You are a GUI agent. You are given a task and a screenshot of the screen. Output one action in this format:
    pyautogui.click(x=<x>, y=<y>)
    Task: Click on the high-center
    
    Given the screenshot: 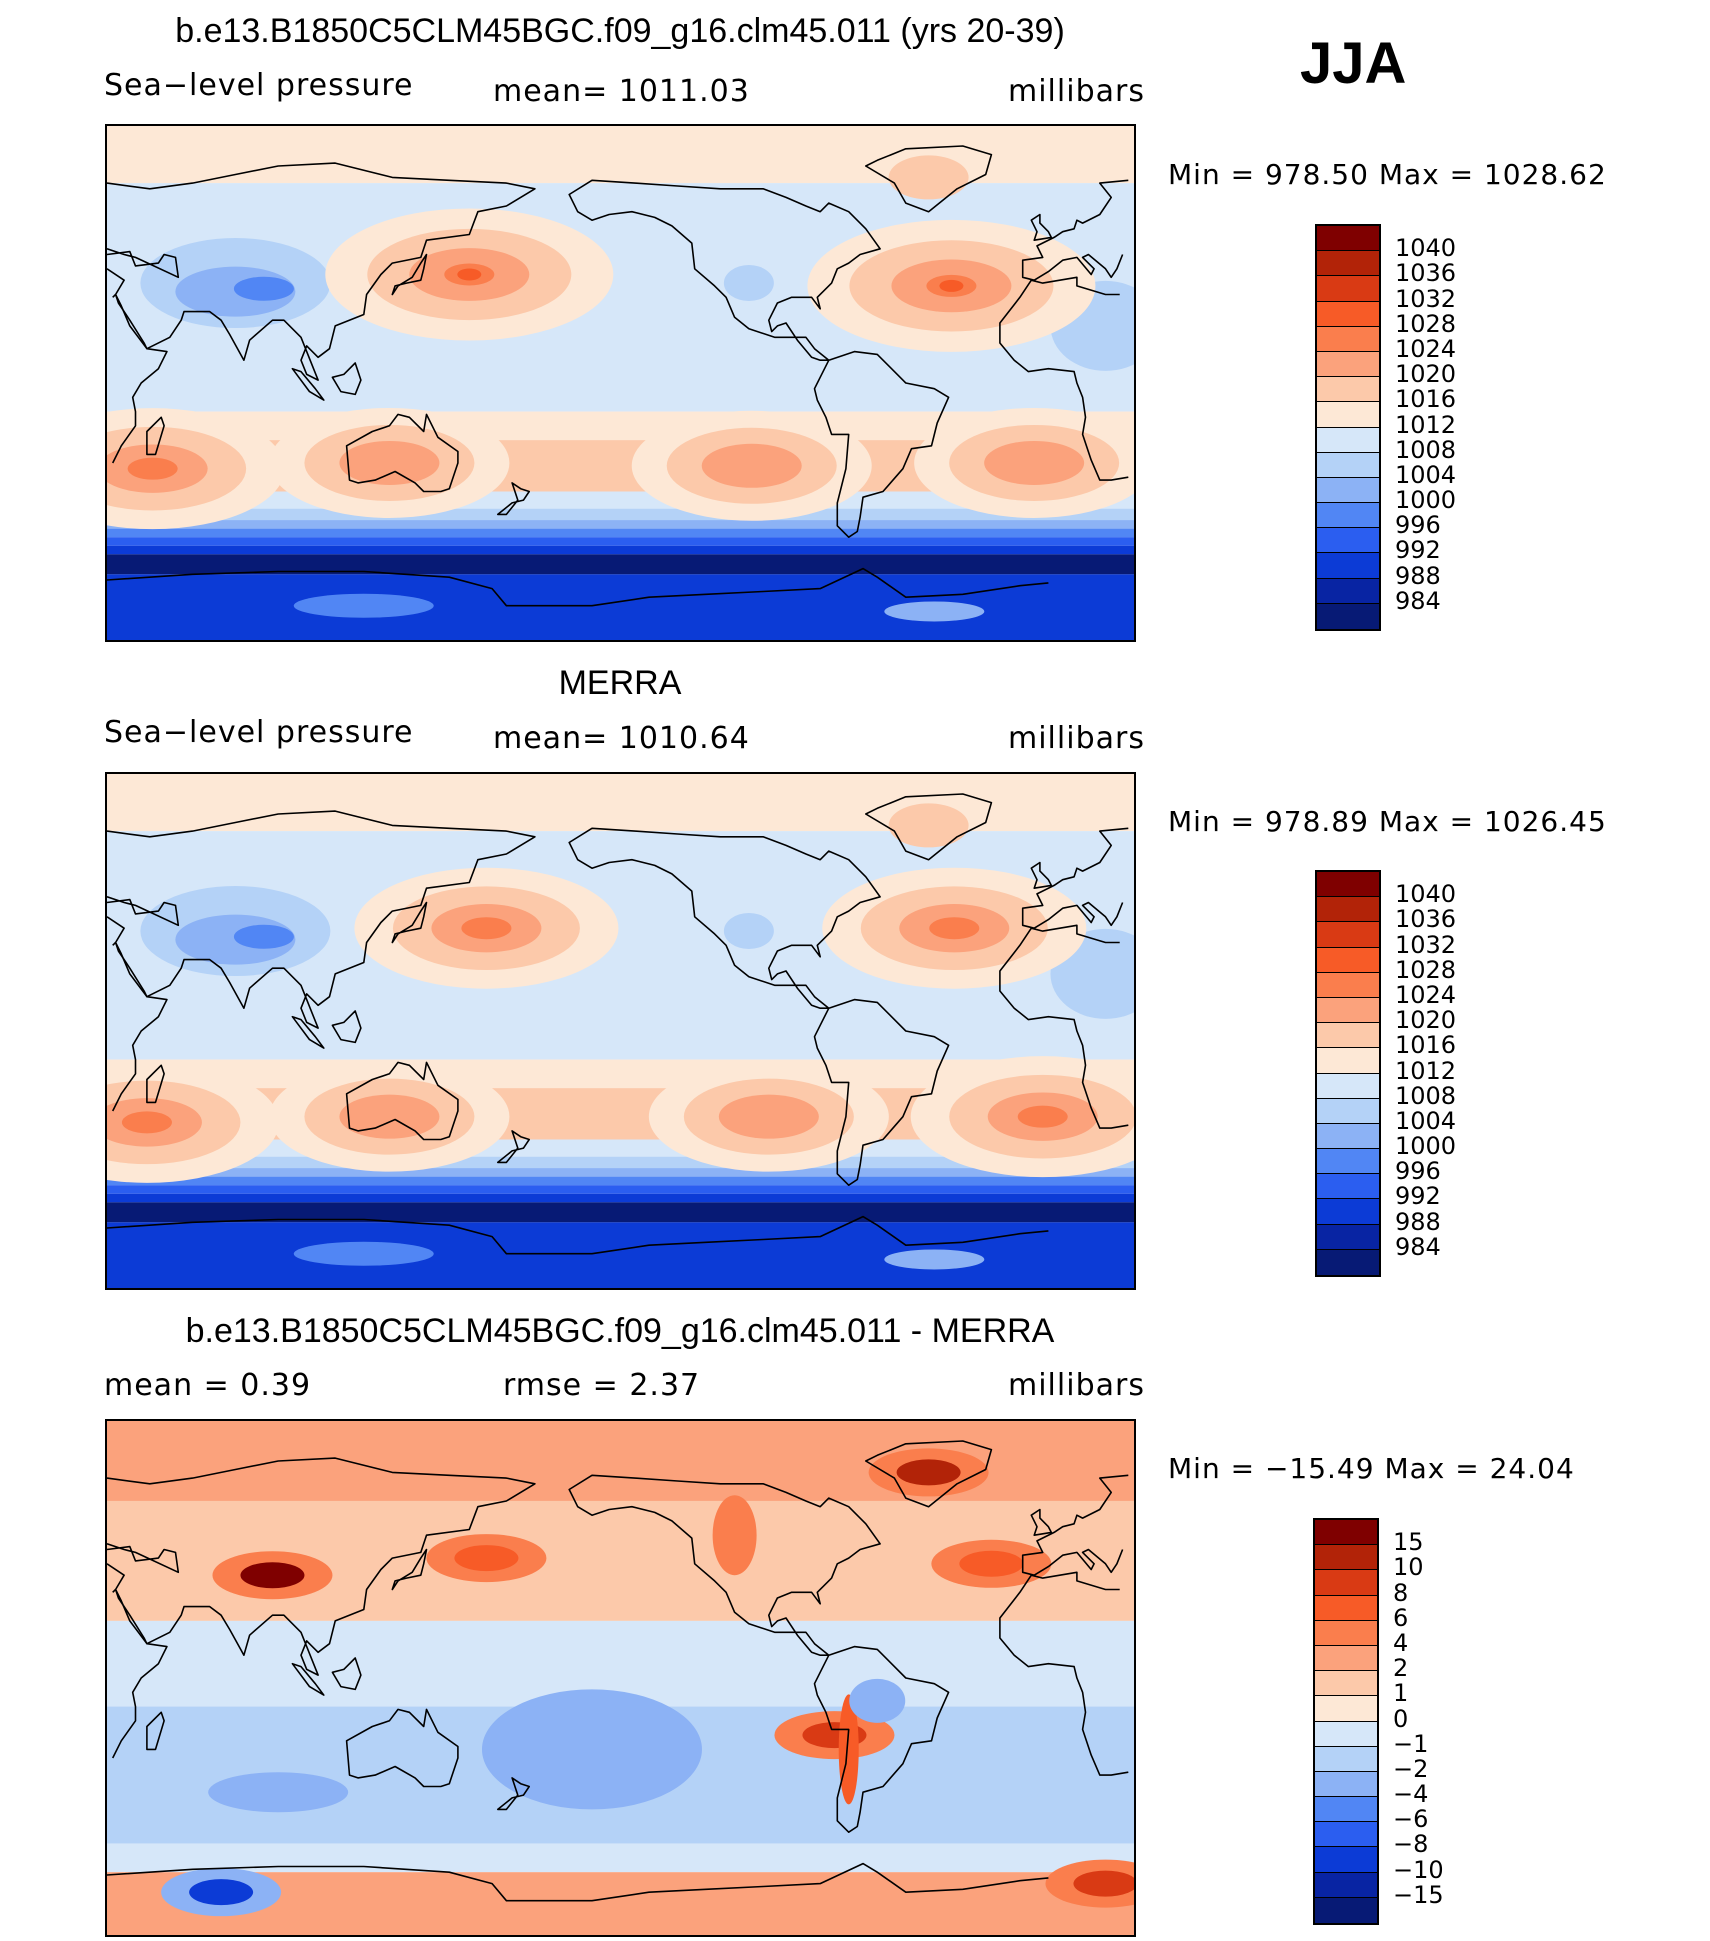 What is the action you would take?
    pyautogui.click(x=951, y=285)
    